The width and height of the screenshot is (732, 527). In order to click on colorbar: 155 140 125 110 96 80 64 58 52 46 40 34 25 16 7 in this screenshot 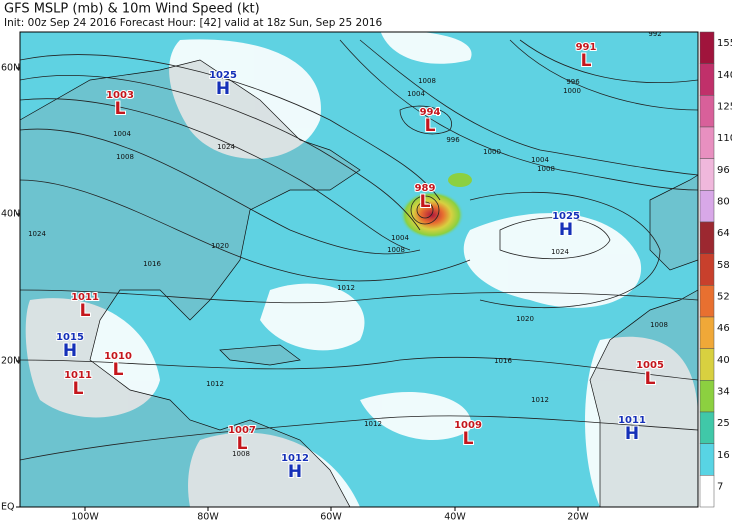, I will do `click(715, 269)`.